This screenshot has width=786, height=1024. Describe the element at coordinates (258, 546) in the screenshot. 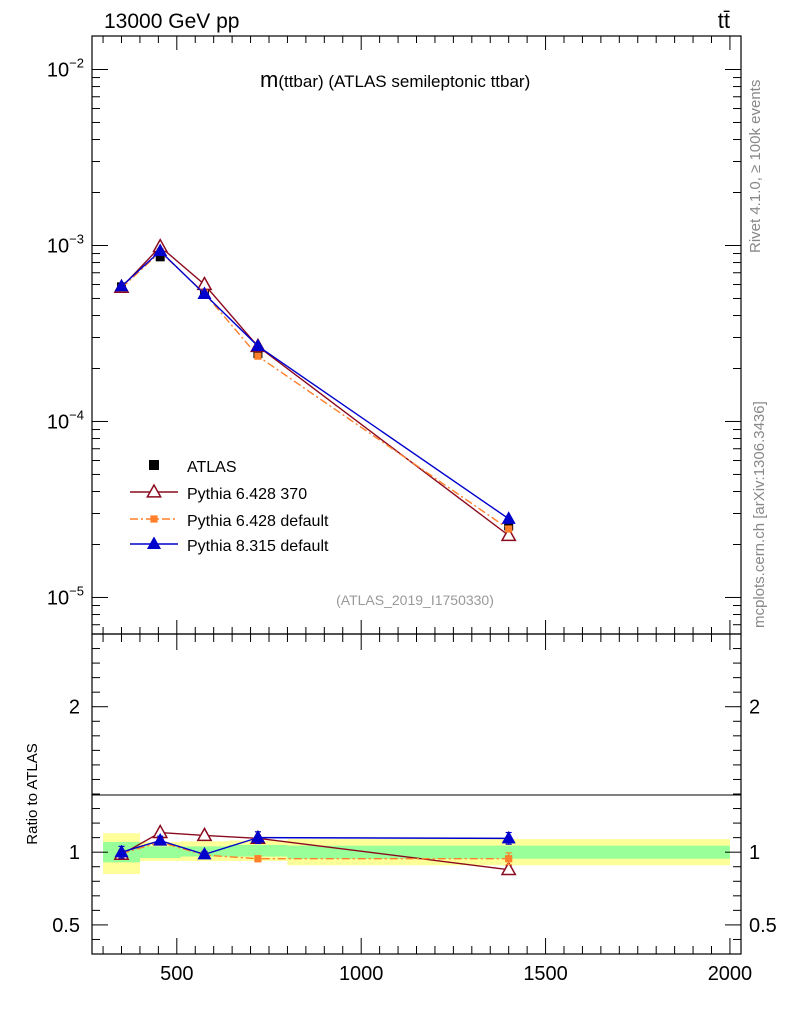

I see `legend-label: Pythia 8.315 default` at that location.